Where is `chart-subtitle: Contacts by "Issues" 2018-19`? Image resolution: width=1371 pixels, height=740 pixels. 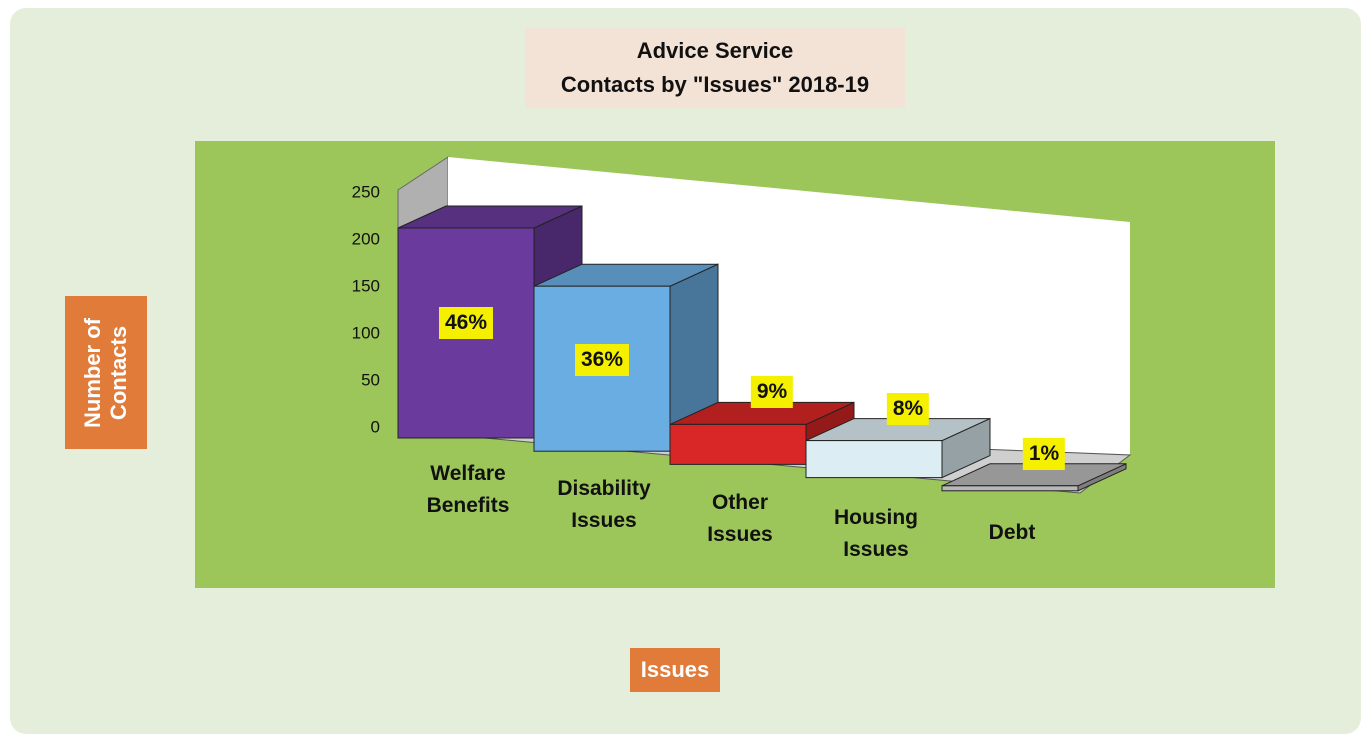
chart-subtitle: Contacts by "Issues" 2018-19 is located at coordinates (715, 84).